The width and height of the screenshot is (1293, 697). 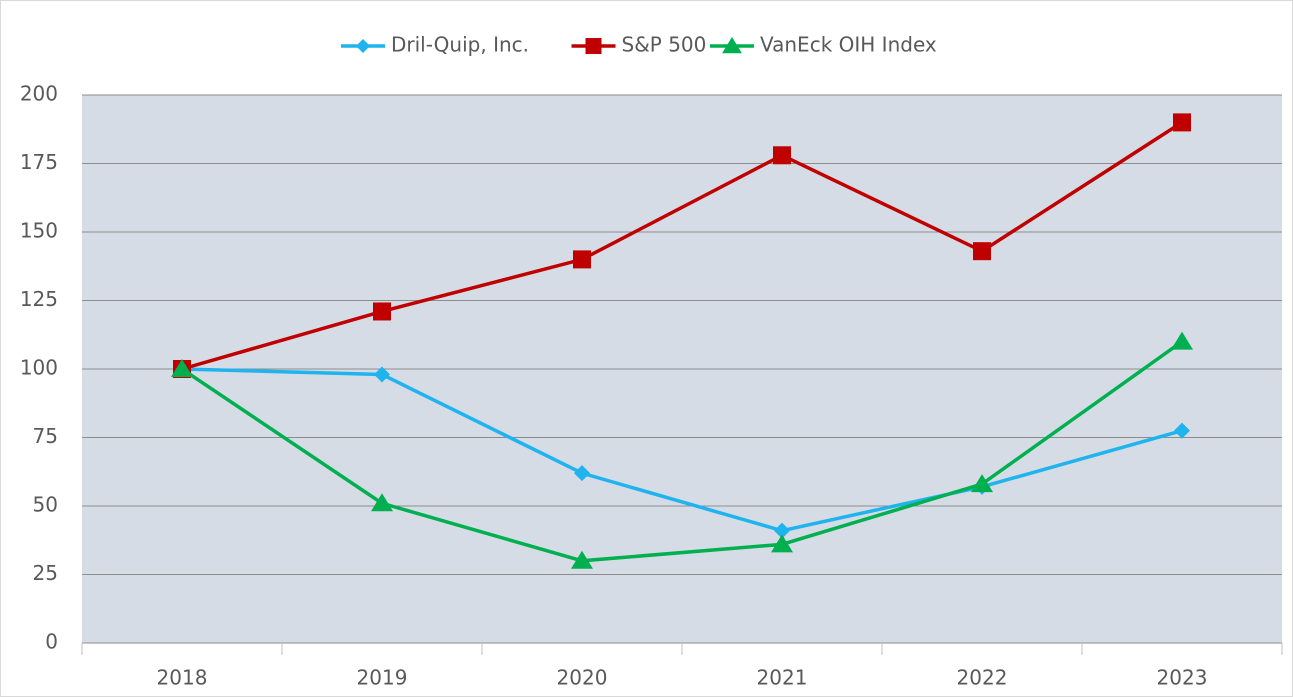 I want to click on y-tick-label: 0, so click(x=51, y=642).